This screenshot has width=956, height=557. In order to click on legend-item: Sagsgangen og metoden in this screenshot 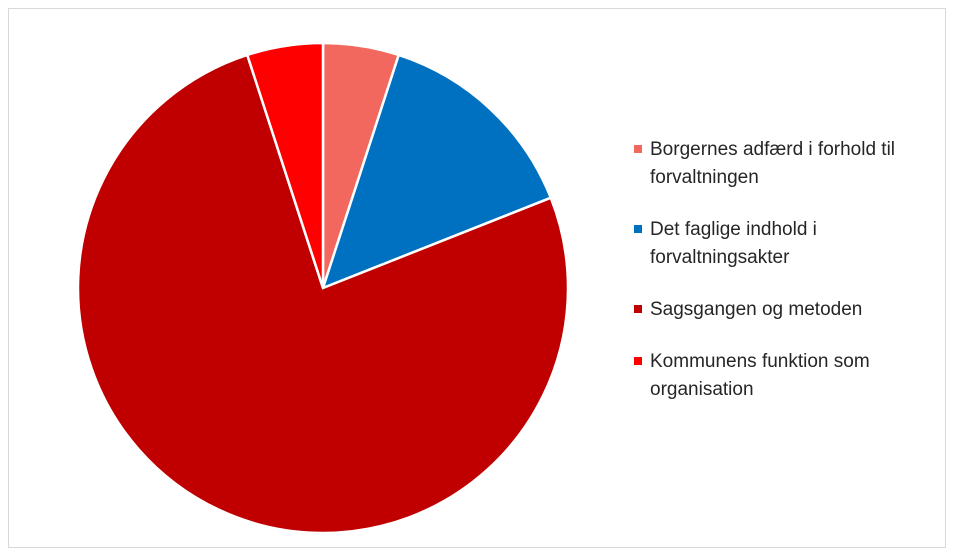, I will do `click(777, 310)`.